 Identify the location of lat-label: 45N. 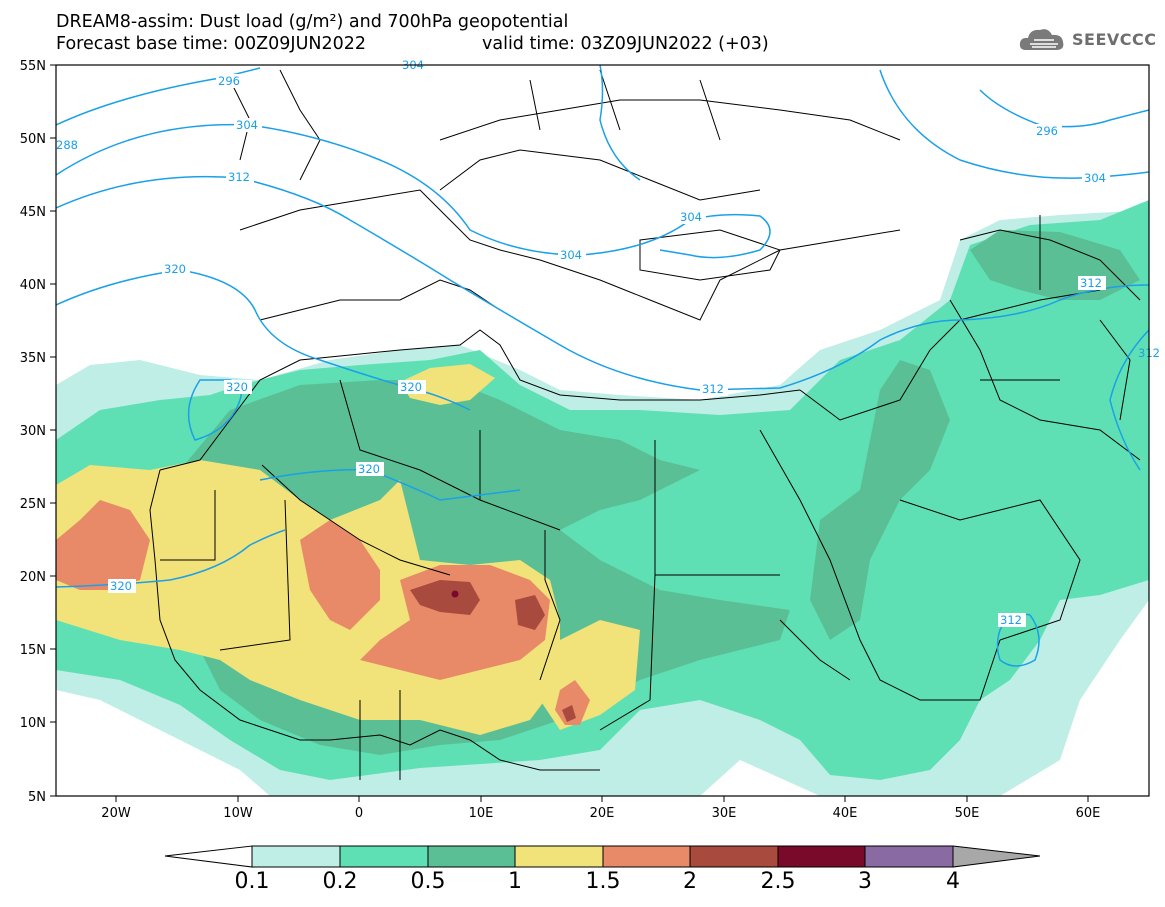
(33, 212).